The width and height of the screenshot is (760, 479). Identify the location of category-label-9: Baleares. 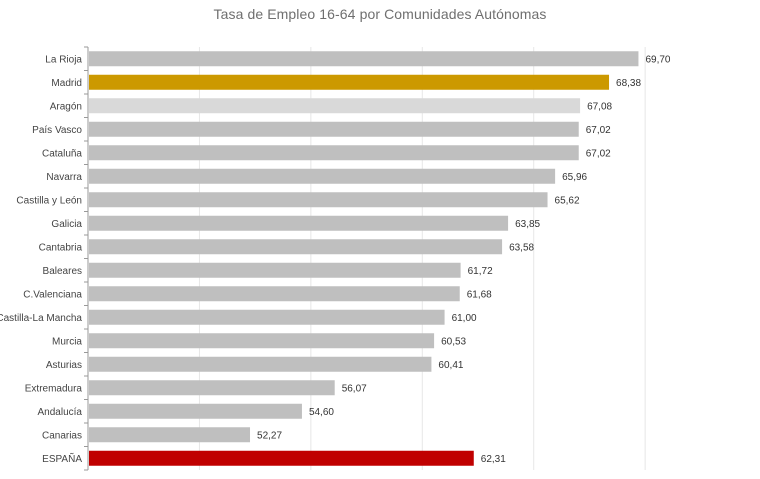
(62, 271).